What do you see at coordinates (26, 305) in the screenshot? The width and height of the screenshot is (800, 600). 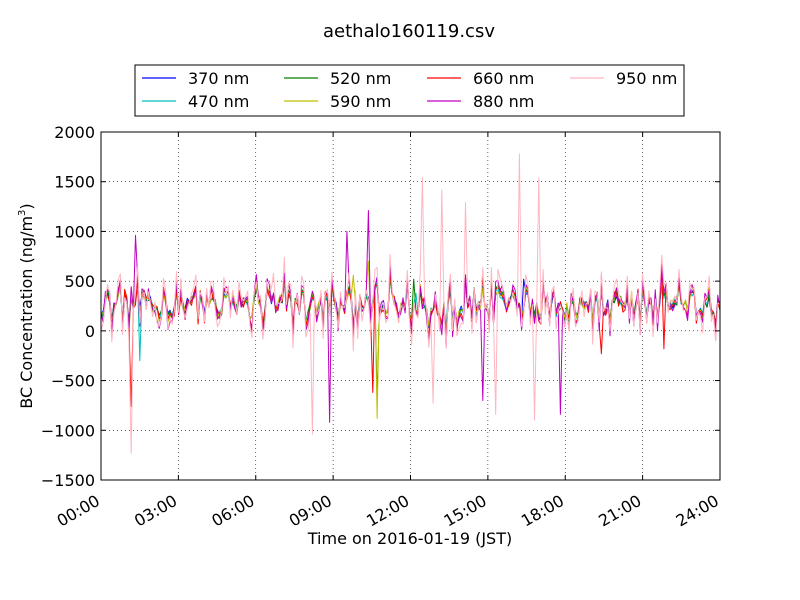 I see `y-axis-label: BC Concentration (ng/m3)` at bounding box center [26, 305].